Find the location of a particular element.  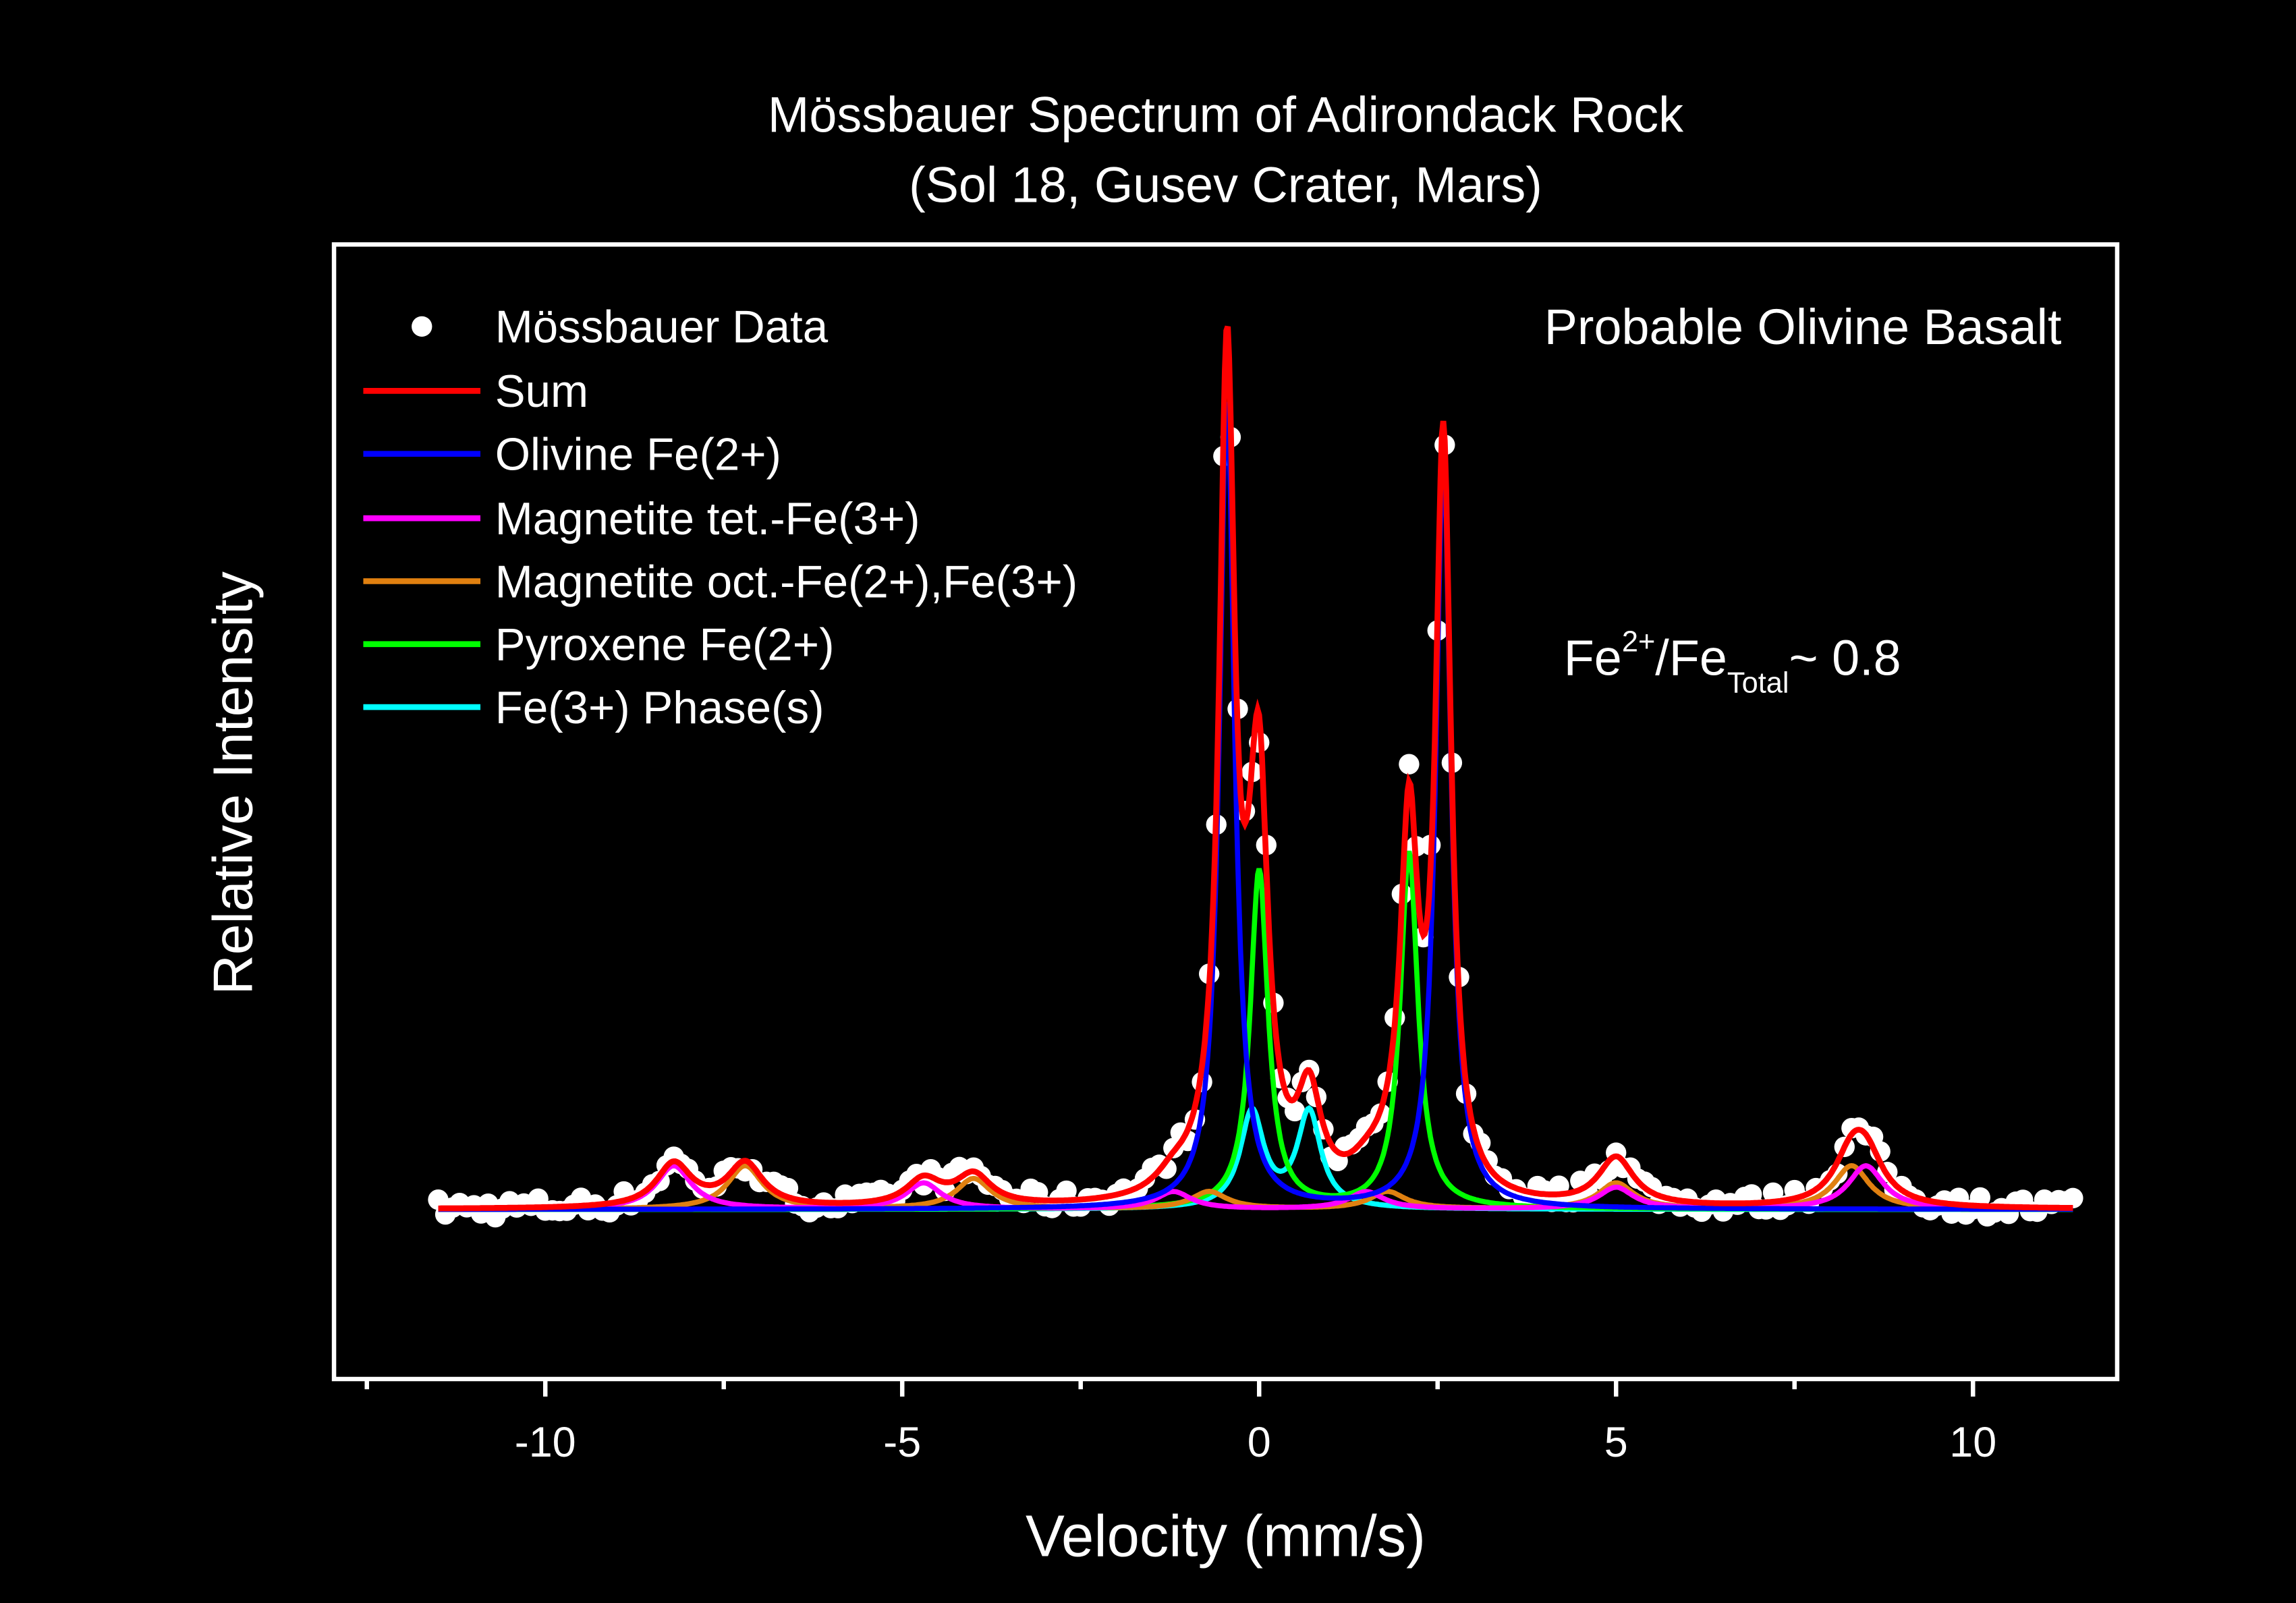

legend-label: Sum is located at coordinates (541, 391).